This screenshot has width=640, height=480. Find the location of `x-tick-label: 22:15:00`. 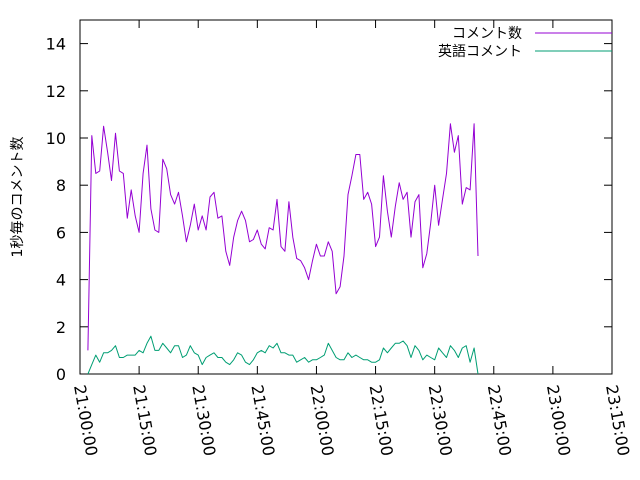

x-tick-label: 22:15:00 is located at coordinates (381, 420).